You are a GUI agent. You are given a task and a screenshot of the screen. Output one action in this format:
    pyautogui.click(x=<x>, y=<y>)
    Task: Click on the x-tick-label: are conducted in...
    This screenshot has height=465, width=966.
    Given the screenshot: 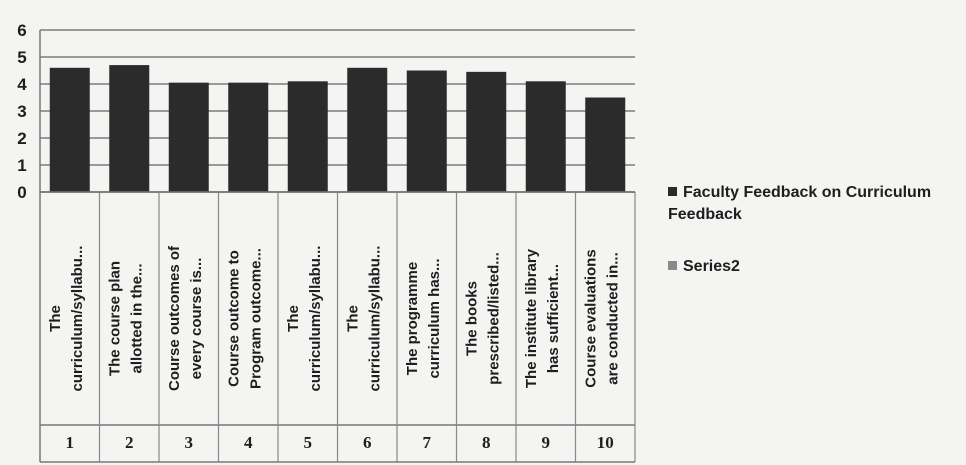 What is the action you would take?
    pyautogui.click(x=612, y=318)
    